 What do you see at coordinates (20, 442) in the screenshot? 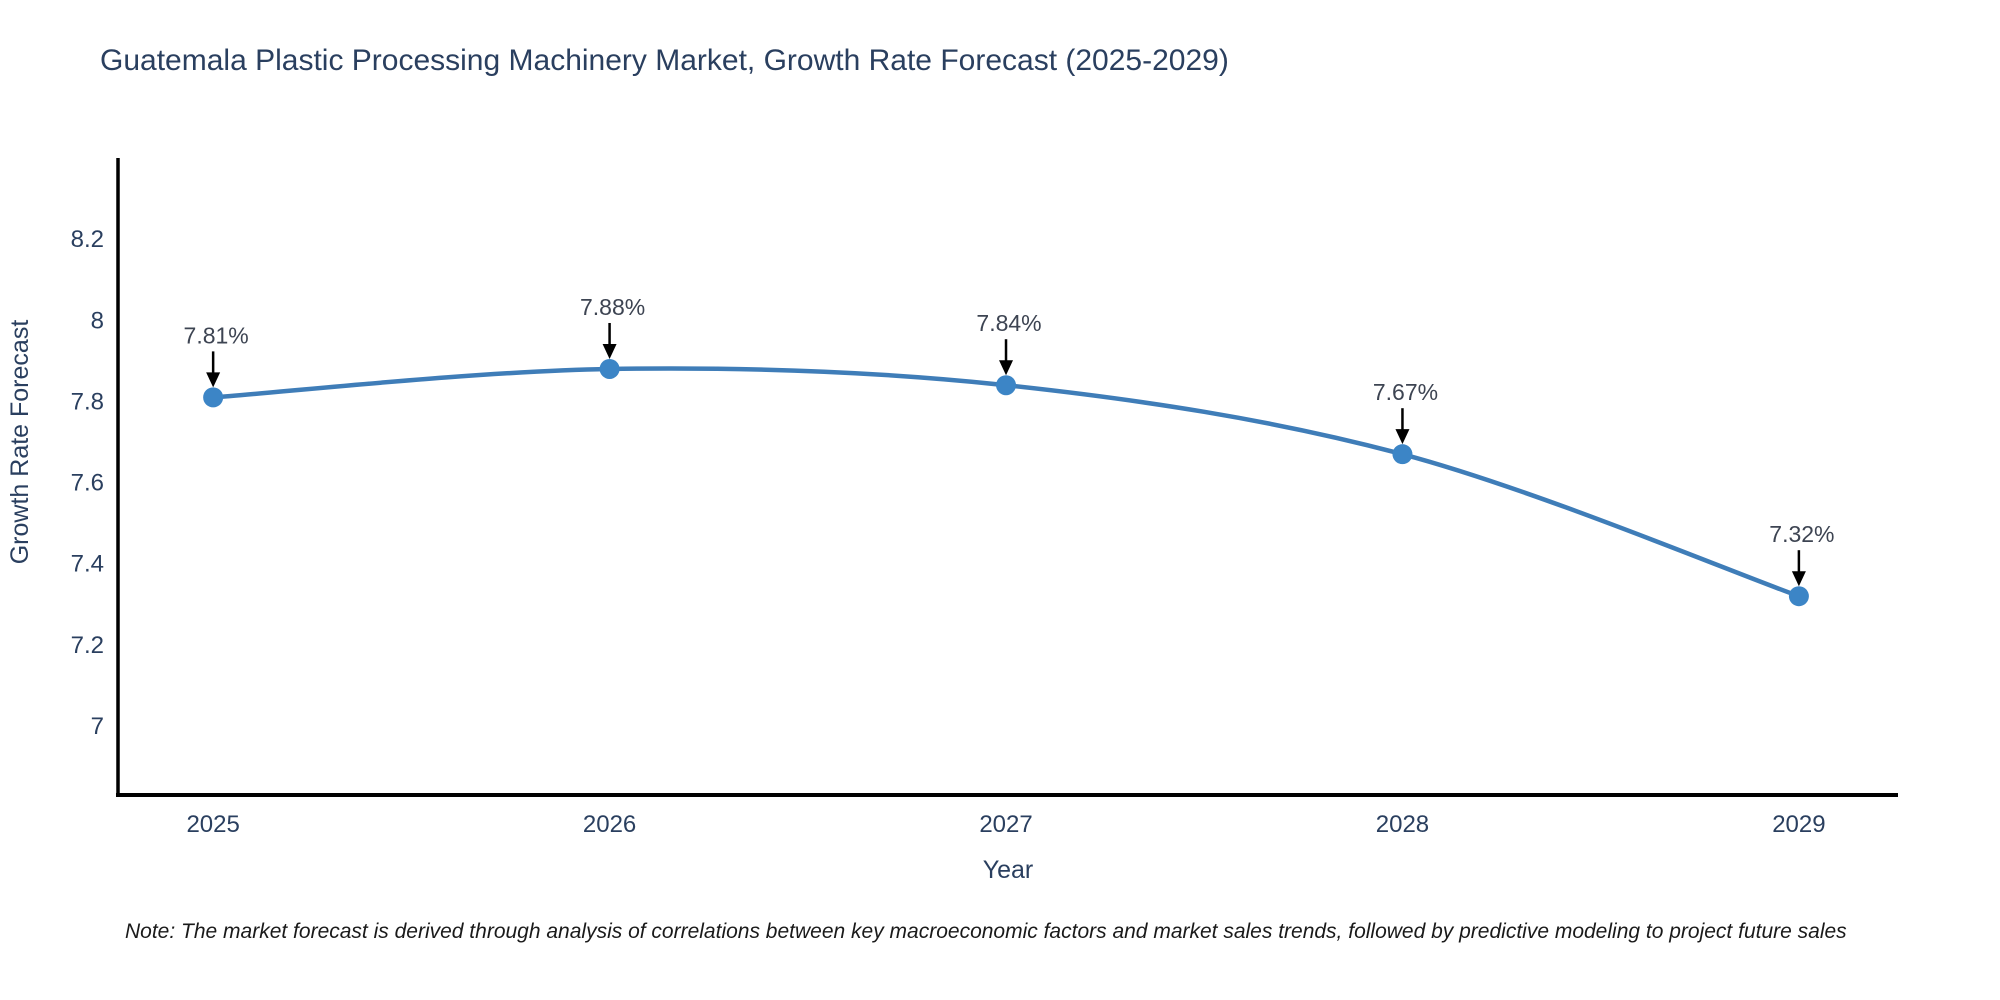
I see `y-axis-title: Growth Rate Forecast` at bounding box center [20, 442].